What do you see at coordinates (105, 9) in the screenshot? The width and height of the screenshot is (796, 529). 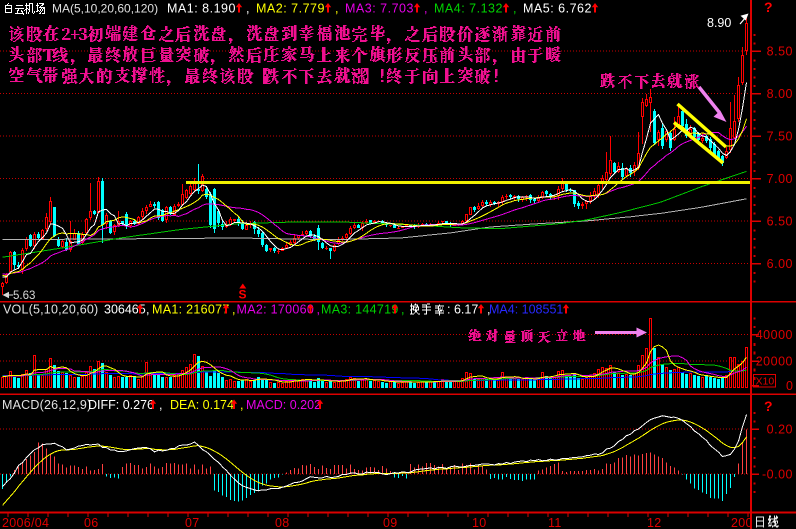 I see `svg-text: MA(5,10,20,60,120)` at bounding box center [105, 9].